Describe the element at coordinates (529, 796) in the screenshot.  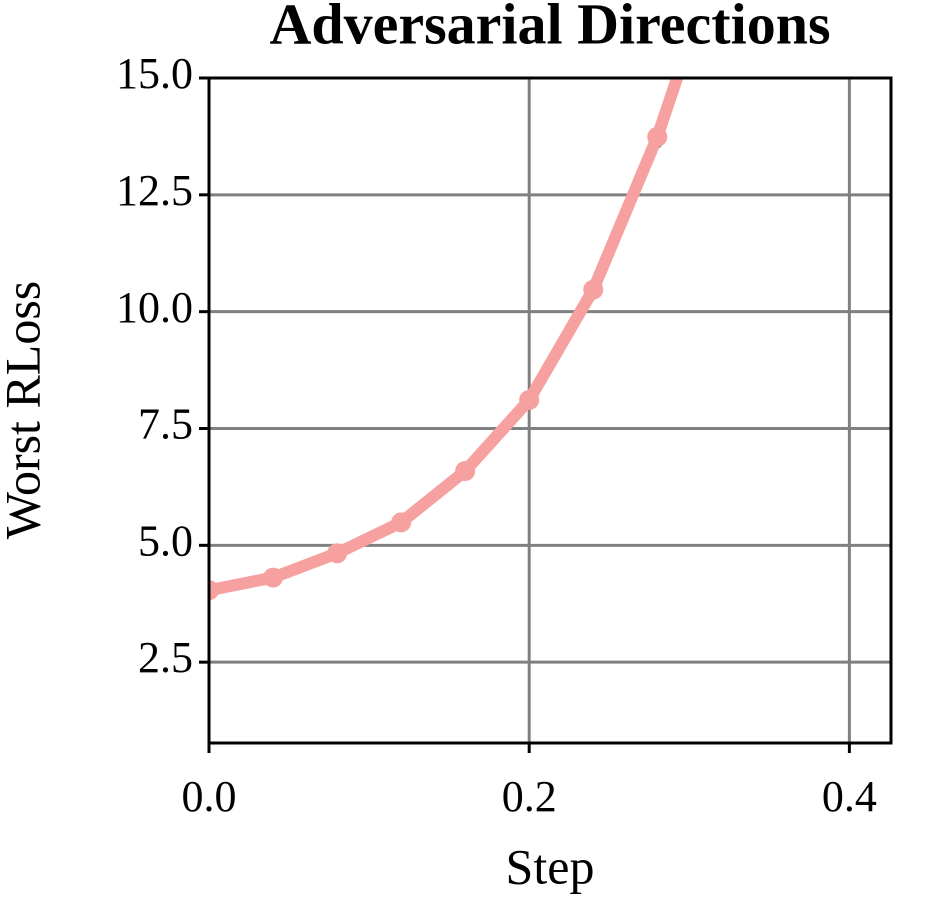
I see `x-tick-label: 0.2` at that location.